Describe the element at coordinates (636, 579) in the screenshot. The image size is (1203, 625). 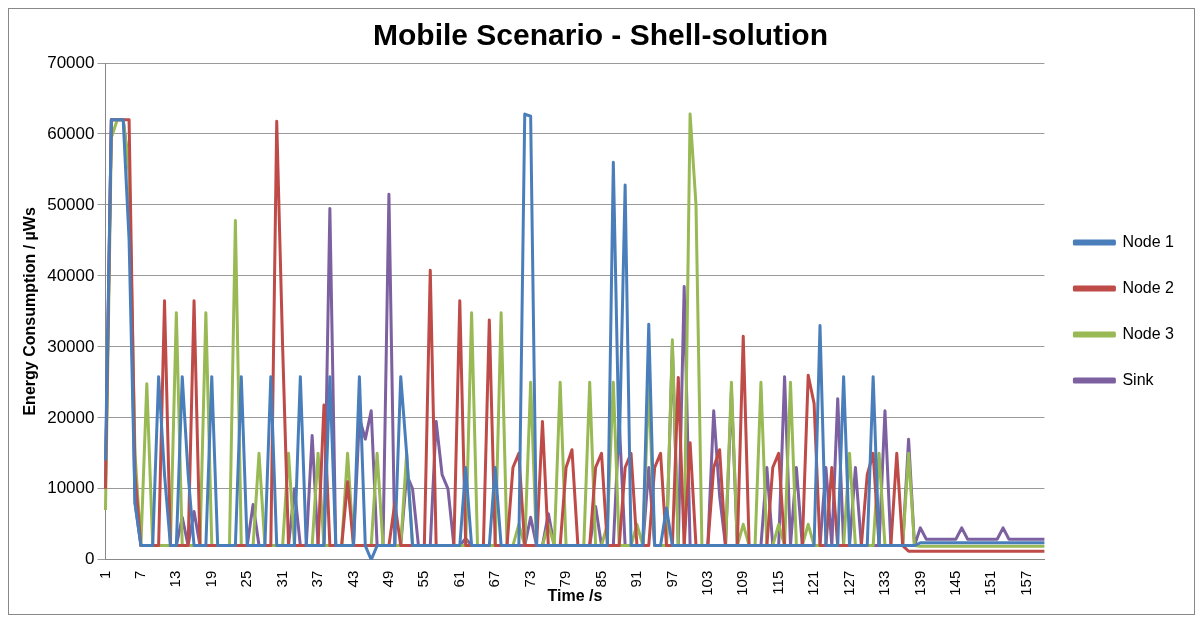
I see `x-tick-label: 91` at that location.